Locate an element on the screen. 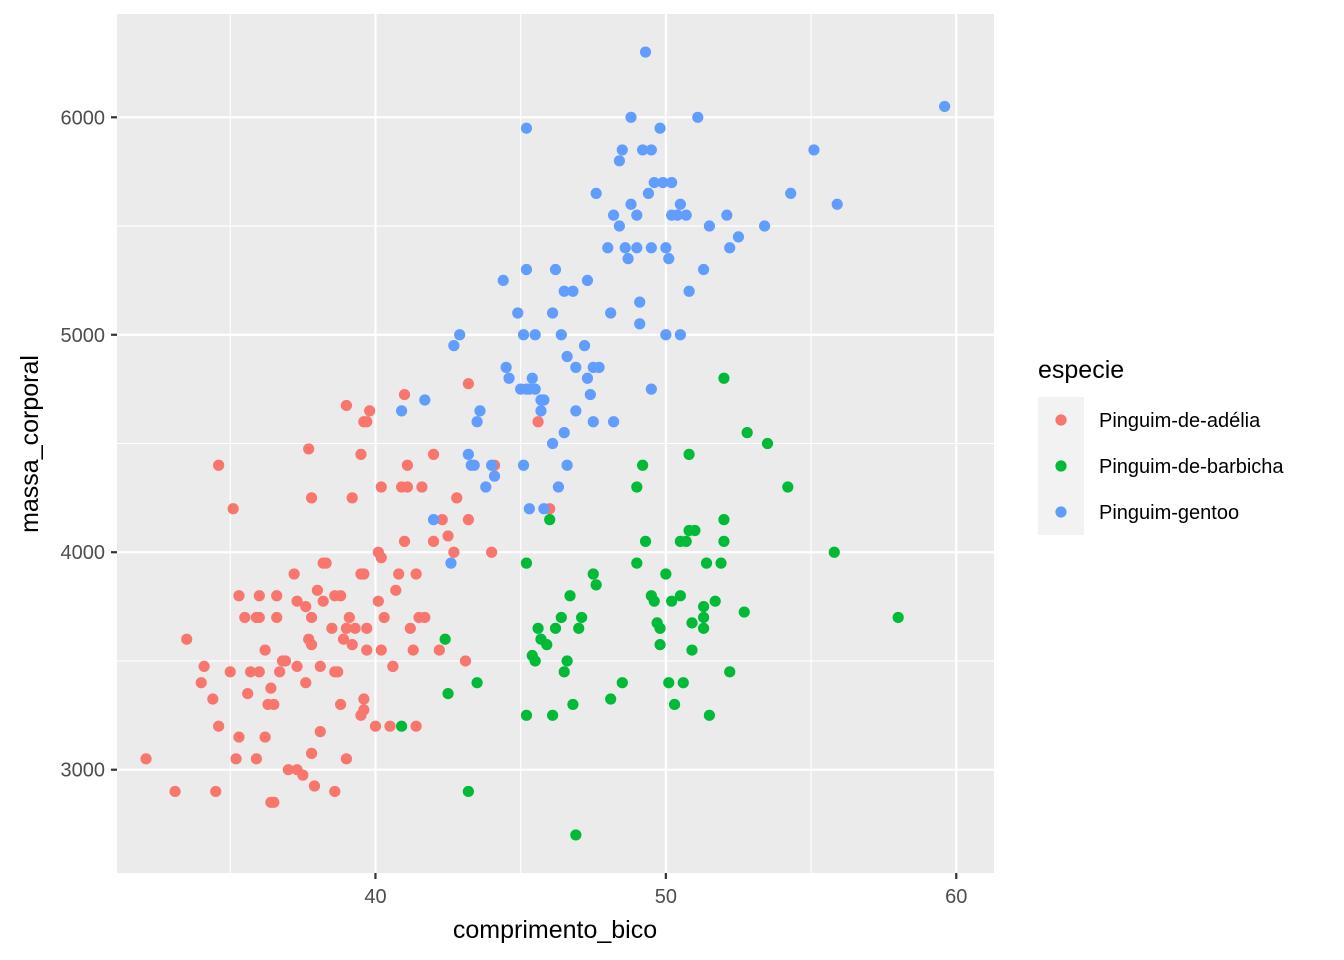 The width and height of the screenshot is (1344, 960). legend-swatch is located at coordinates (1061, 466).